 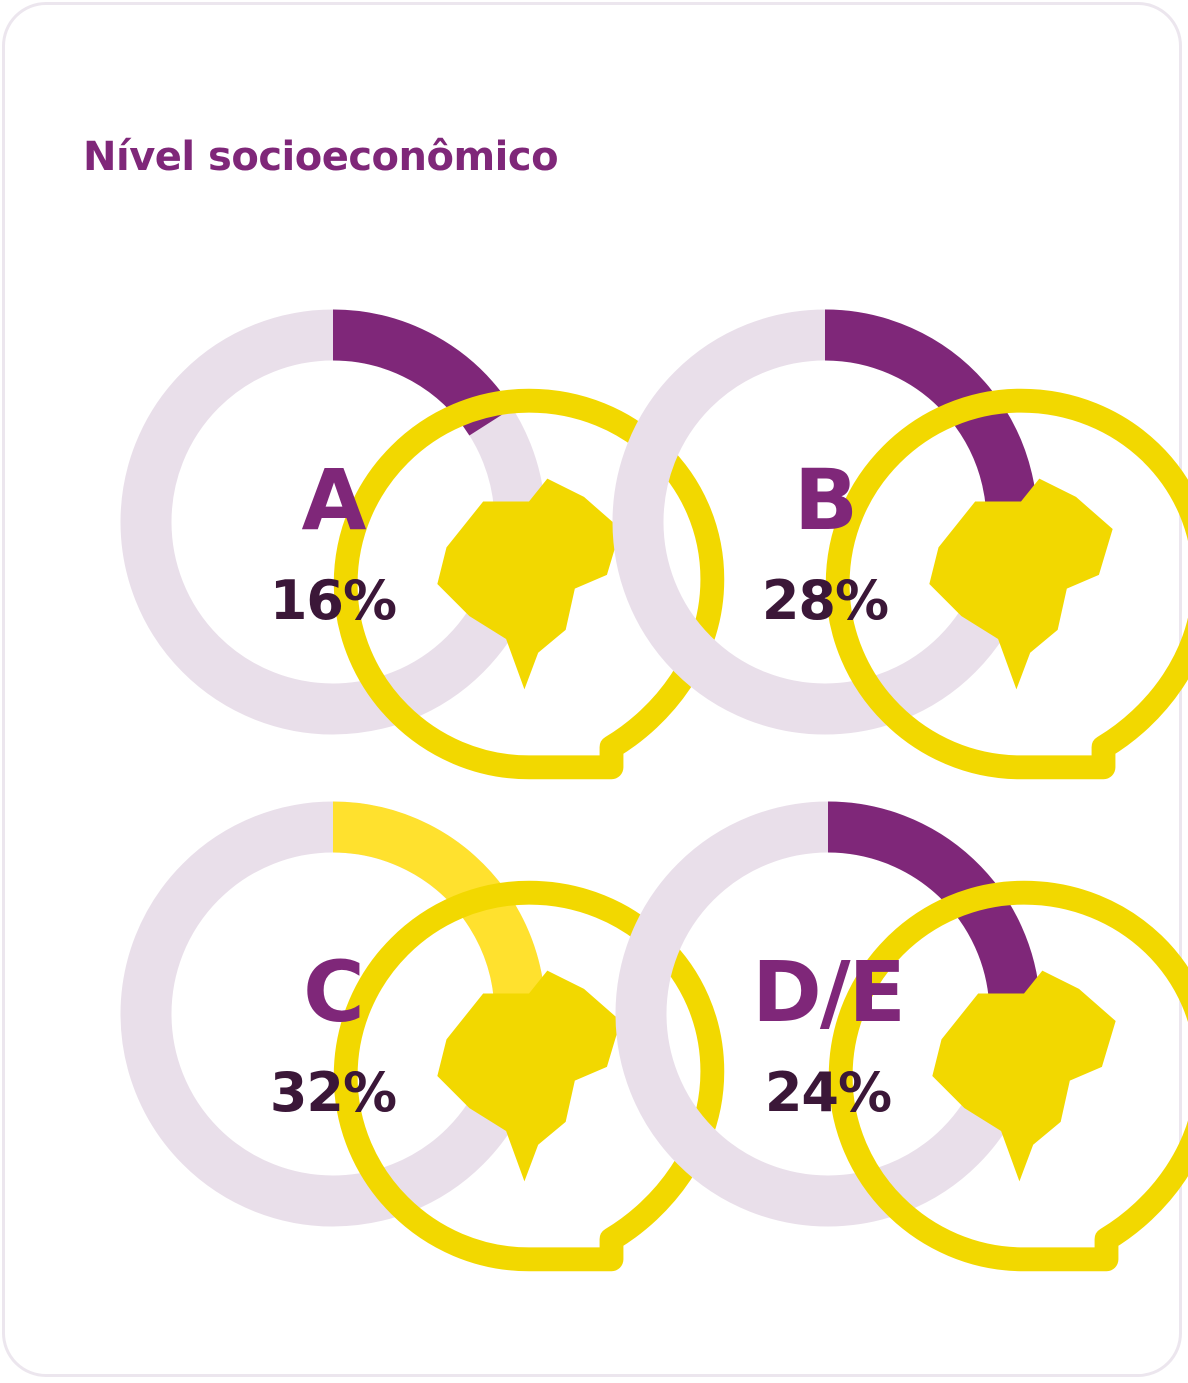 I want to click on page-title: Nível socioeconômico, so click(x=321, y=157).